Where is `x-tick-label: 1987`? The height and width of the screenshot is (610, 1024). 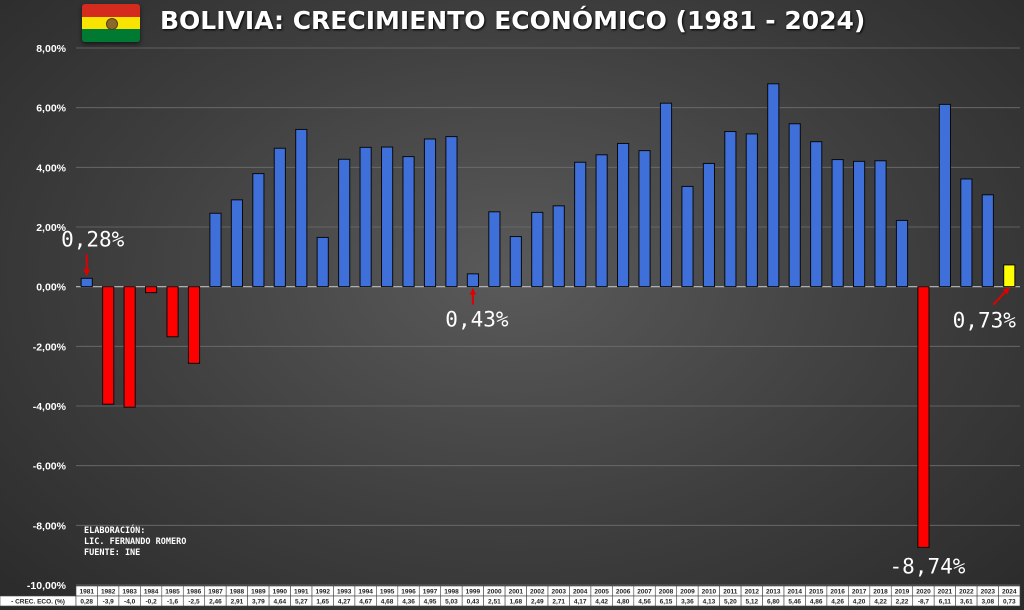 x-tick-label: 1987 is located at coordinates (215, 592).